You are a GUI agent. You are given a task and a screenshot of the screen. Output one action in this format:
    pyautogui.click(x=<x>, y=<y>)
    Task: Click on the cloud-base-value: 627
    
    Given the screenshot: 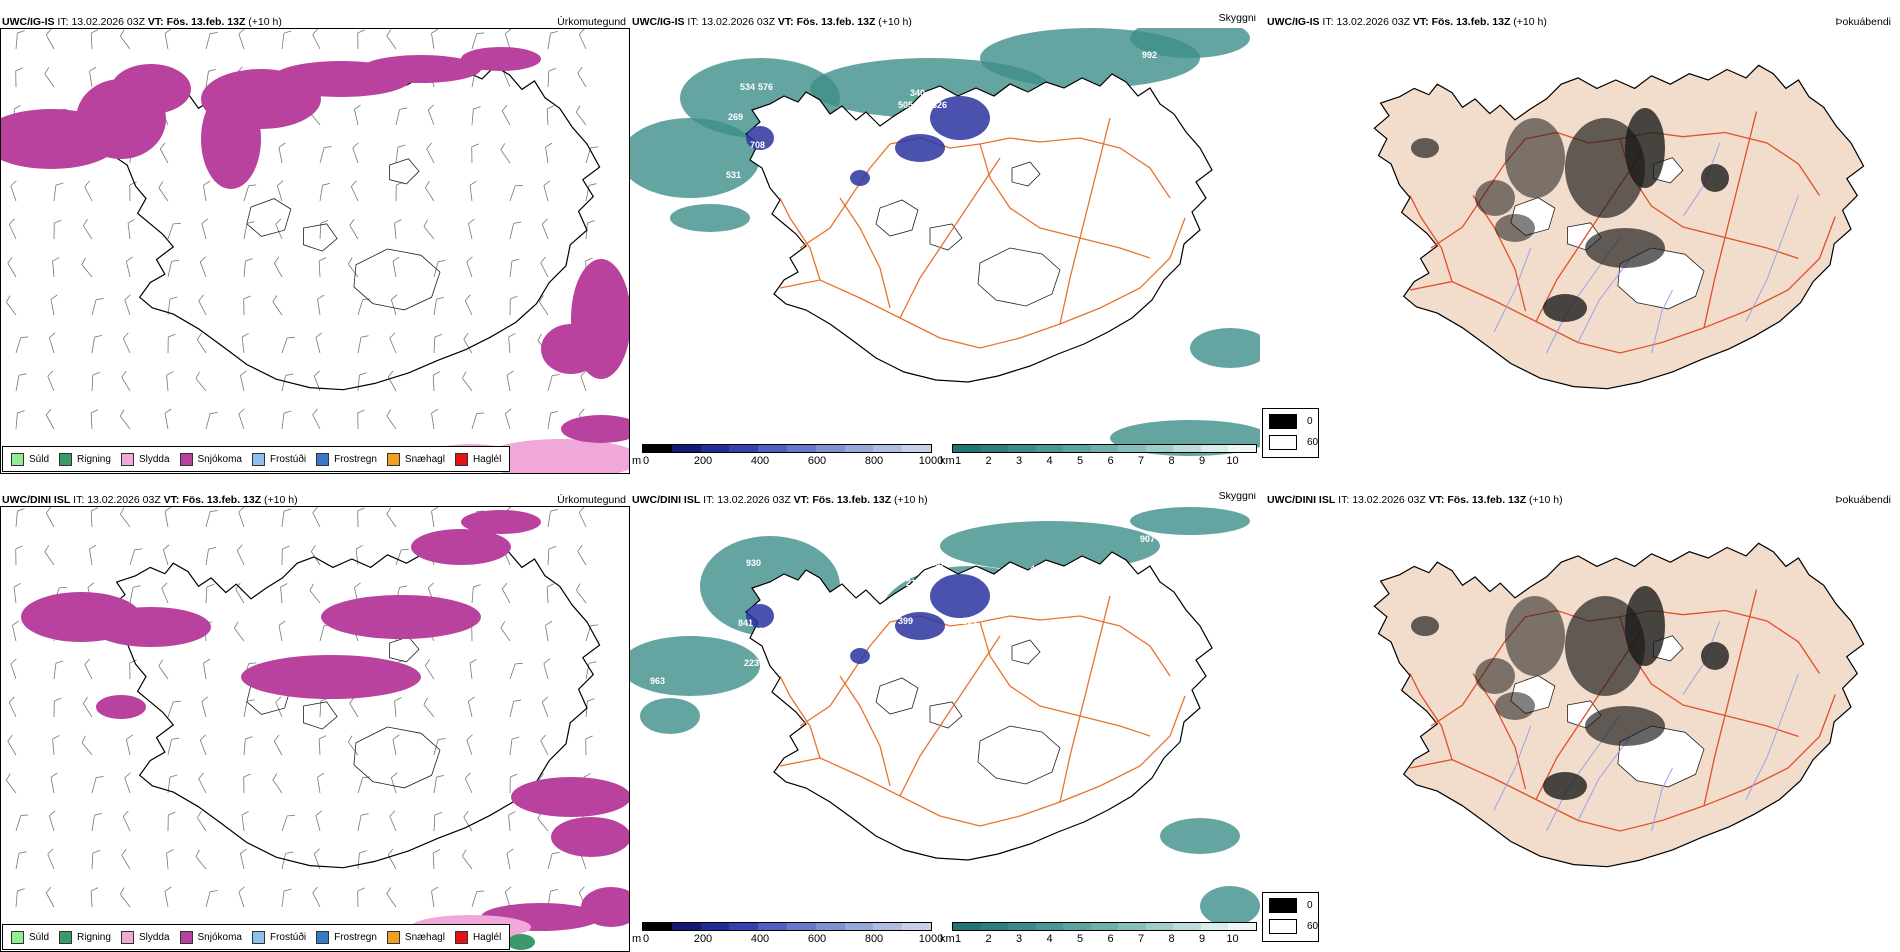 What is the action you would take?
    pyautogui.click(x=765, y=631)
    